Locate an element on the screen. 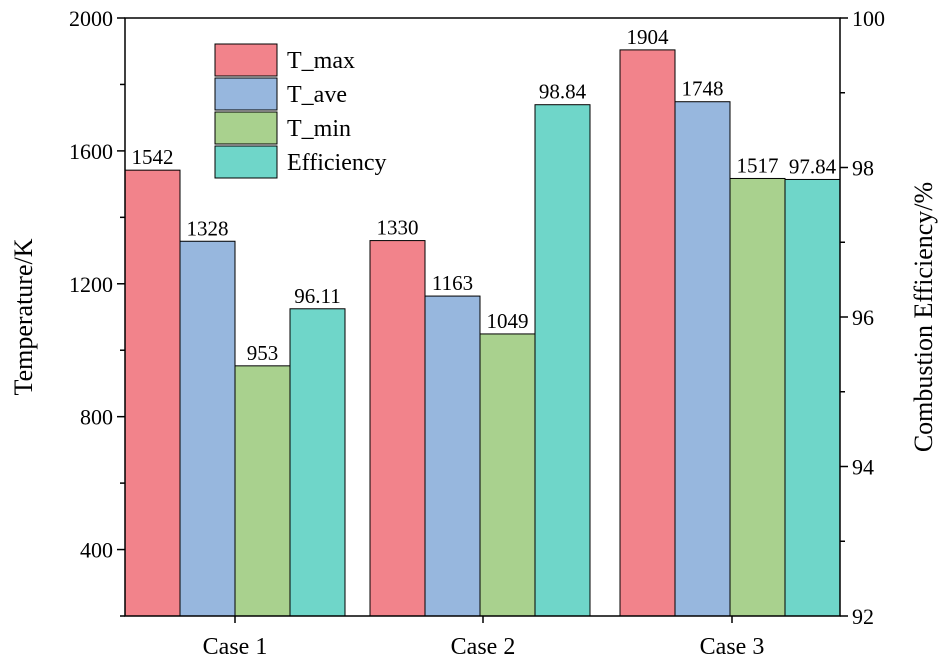 This screenshot has width=952, height=662. value-label: 96.11 is located at coordinates (317, 296).